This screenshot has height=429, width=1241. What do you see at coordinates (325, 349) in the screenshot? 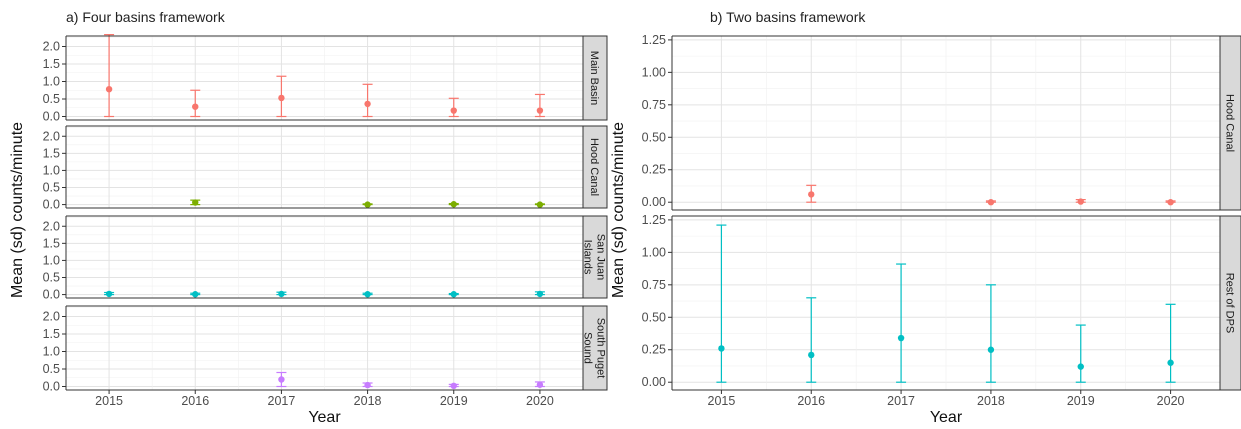
I see `facet-south-puget-sound: 0.0 0.5 1.0 1.5 2.0 South PugetSound` at bounding box center [325, 349].